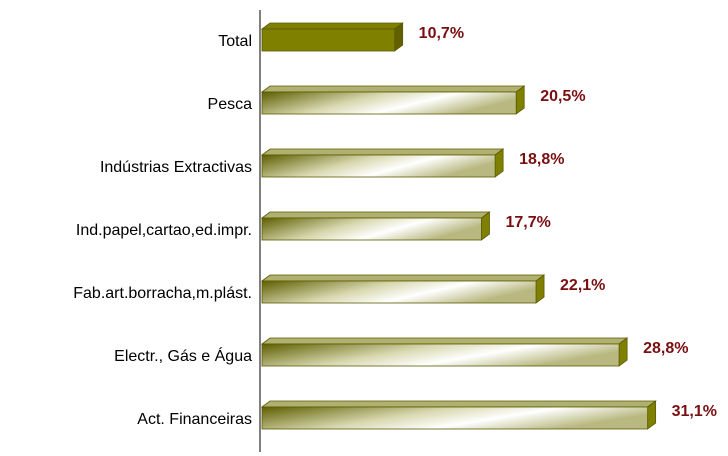  I want to click on category-label: Total, so click(235, 41).